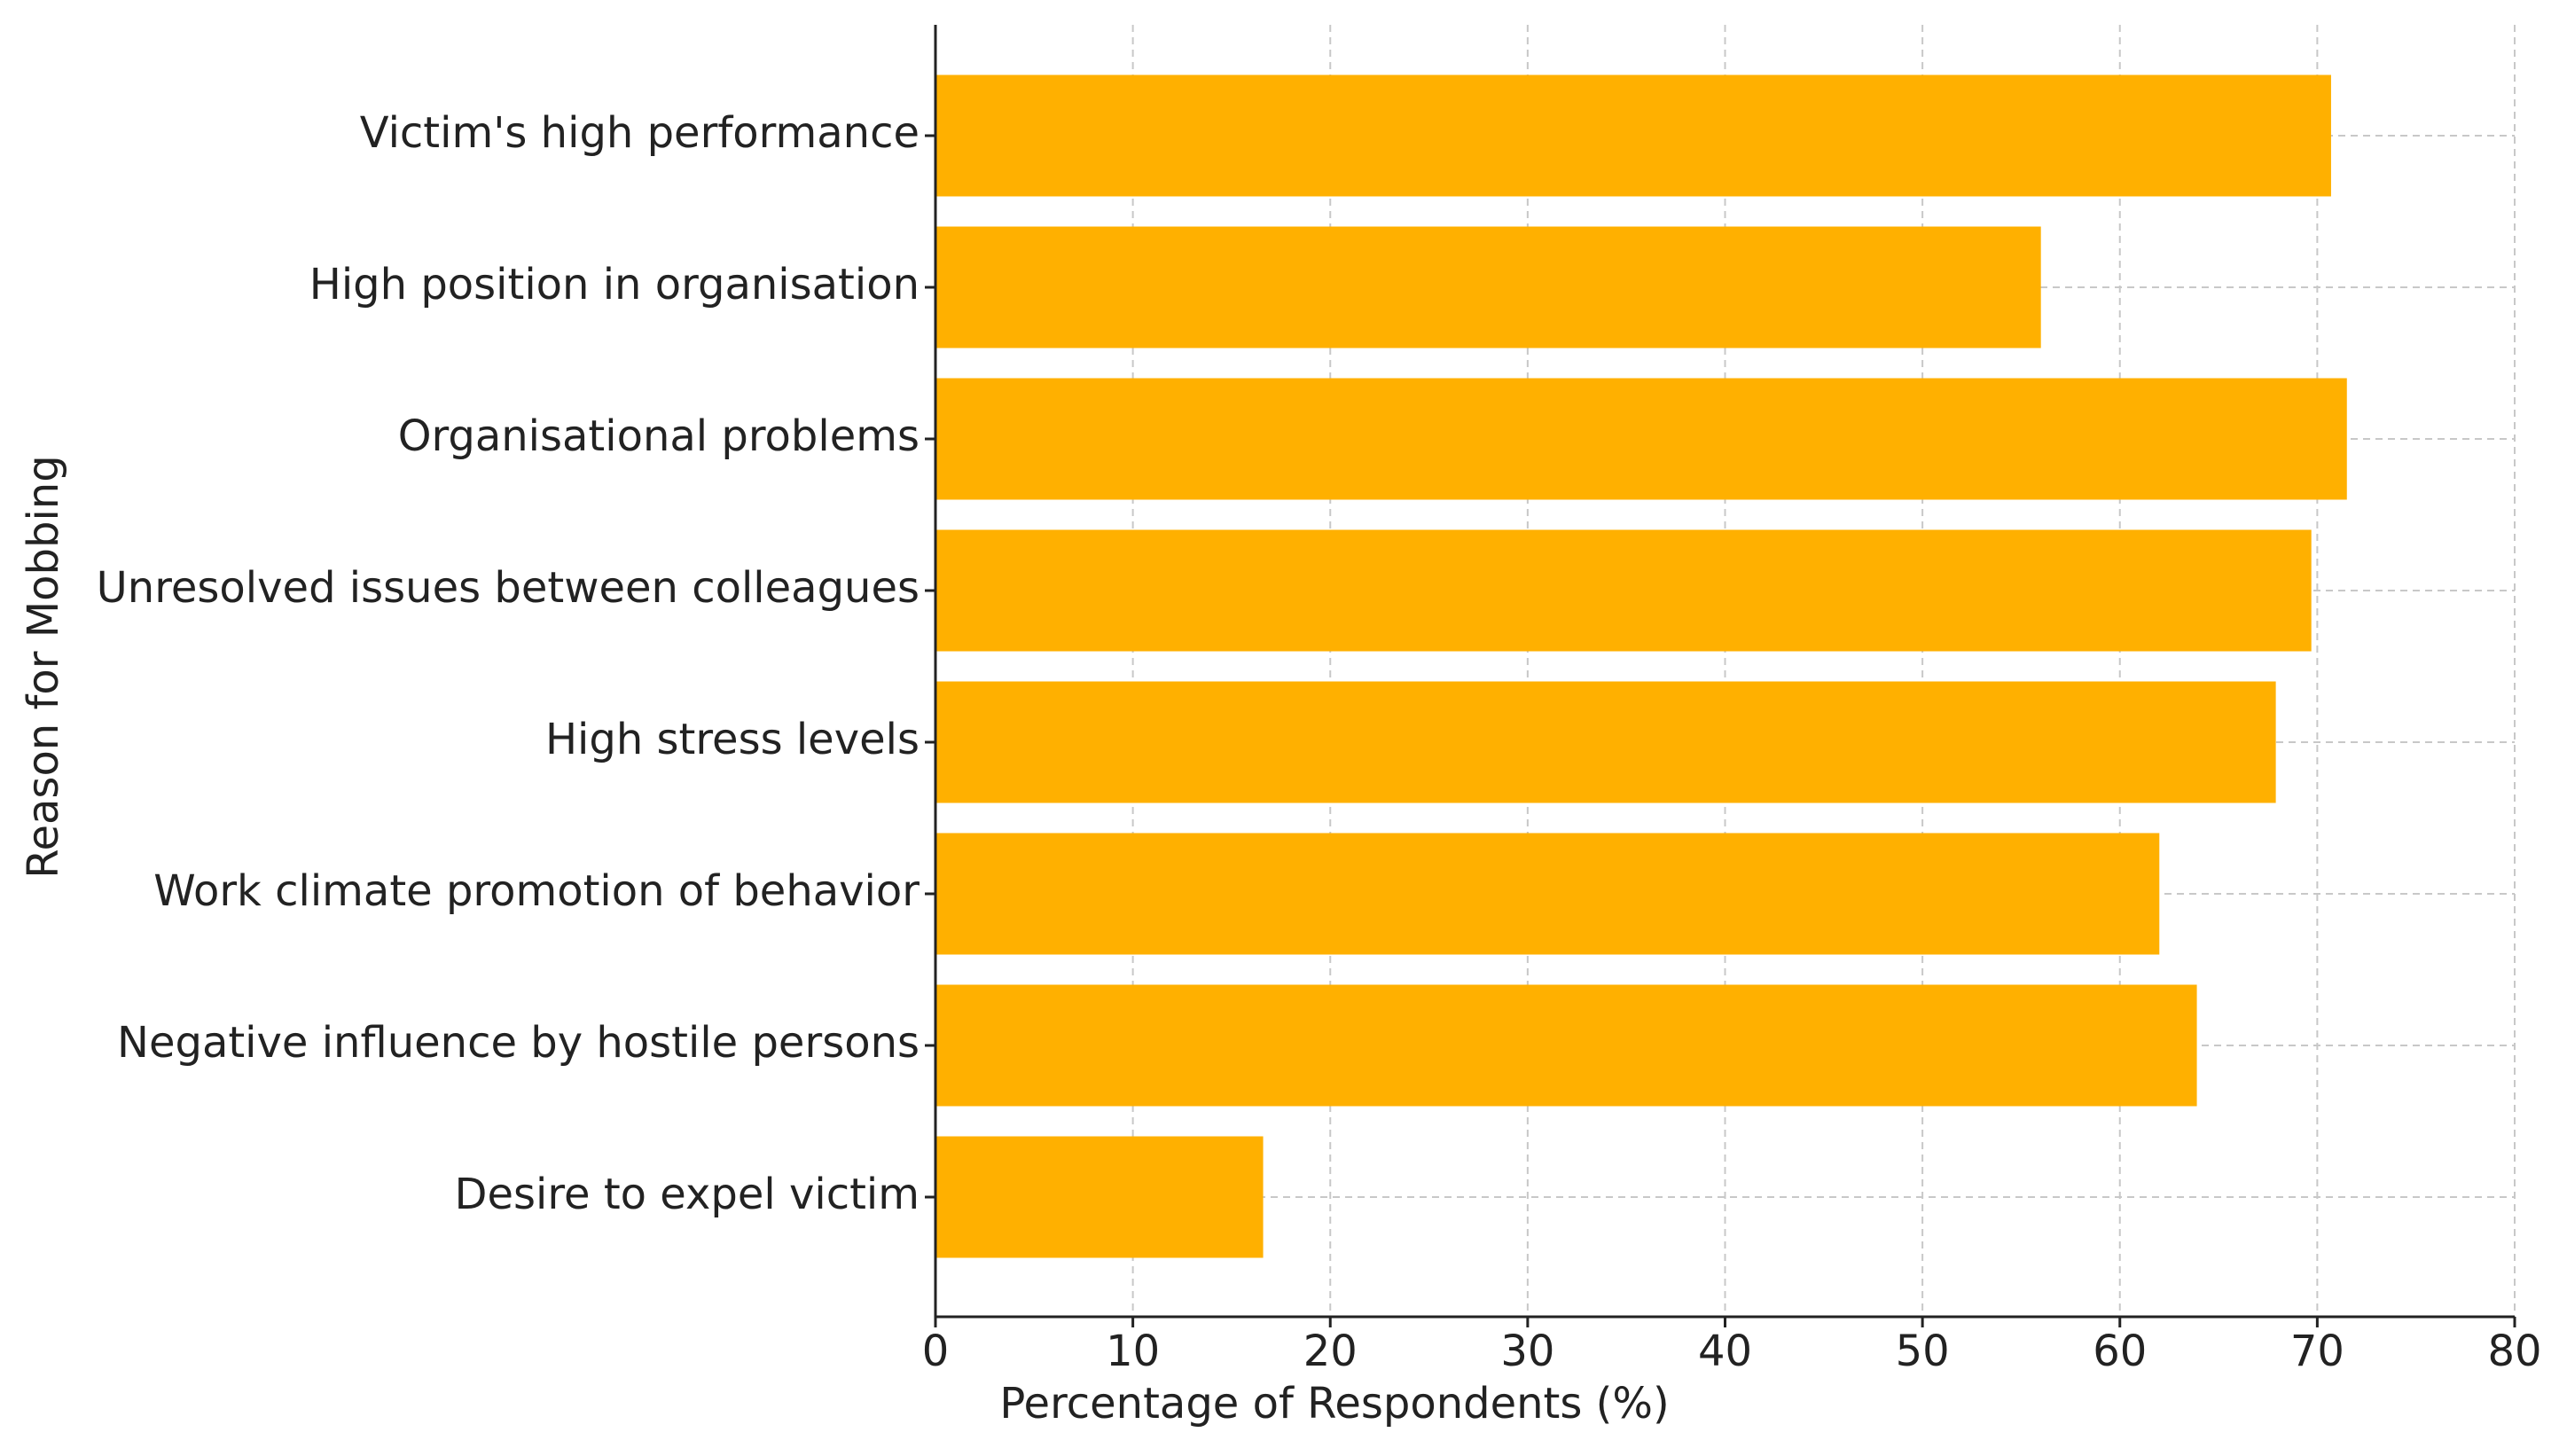 The width and height of the screenshot is (2559, 1456). I want to click on x-tick-label: 0, so click(936, 1351).